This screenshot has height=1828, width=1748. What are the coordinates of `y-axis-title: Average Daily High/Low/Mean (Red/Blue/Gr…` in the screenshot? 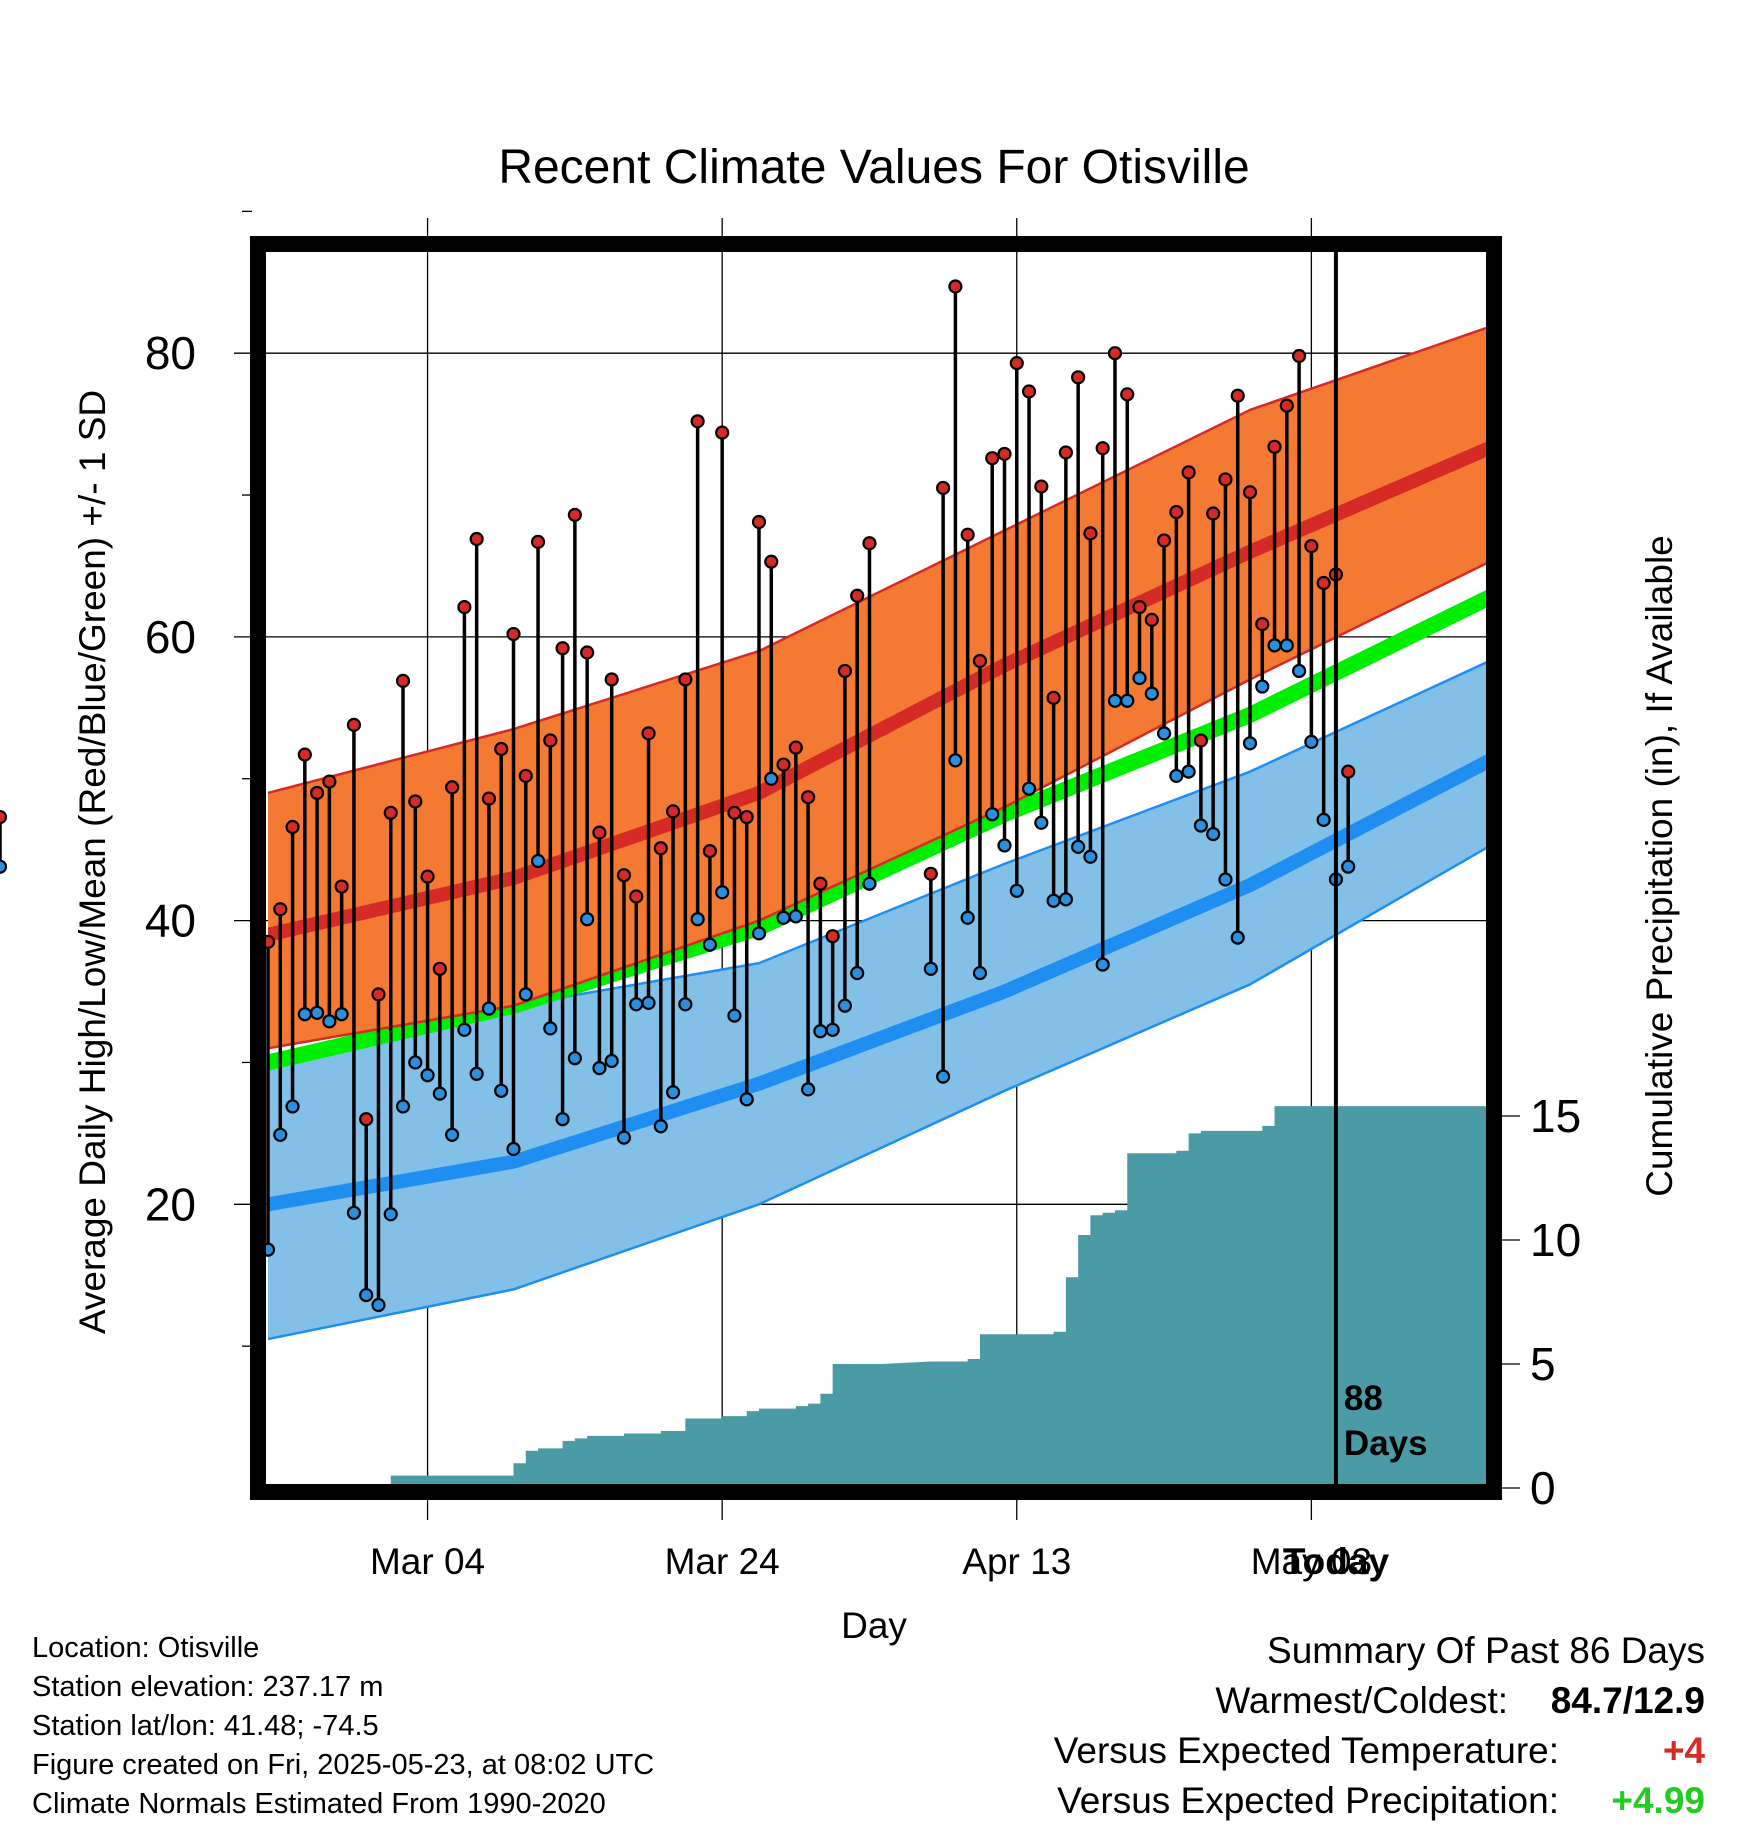 It's located at (92, 862).